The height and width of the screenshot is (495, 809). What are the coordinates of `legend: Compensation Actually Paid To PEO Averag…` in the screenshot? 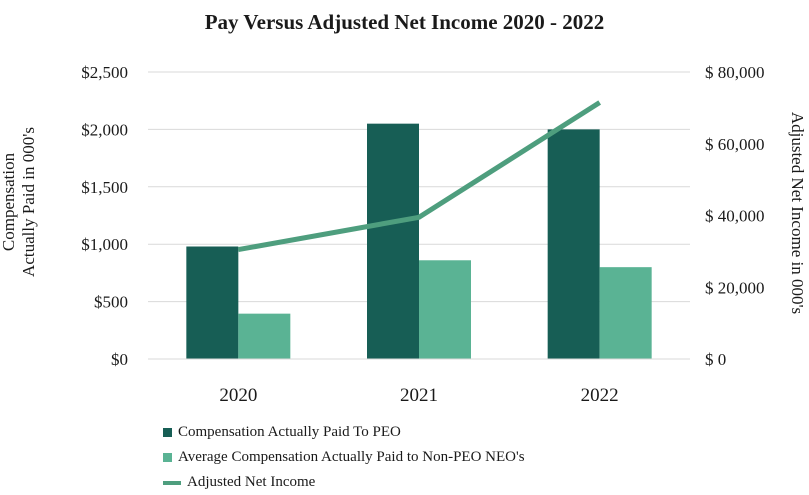 It's located at (344, 457).